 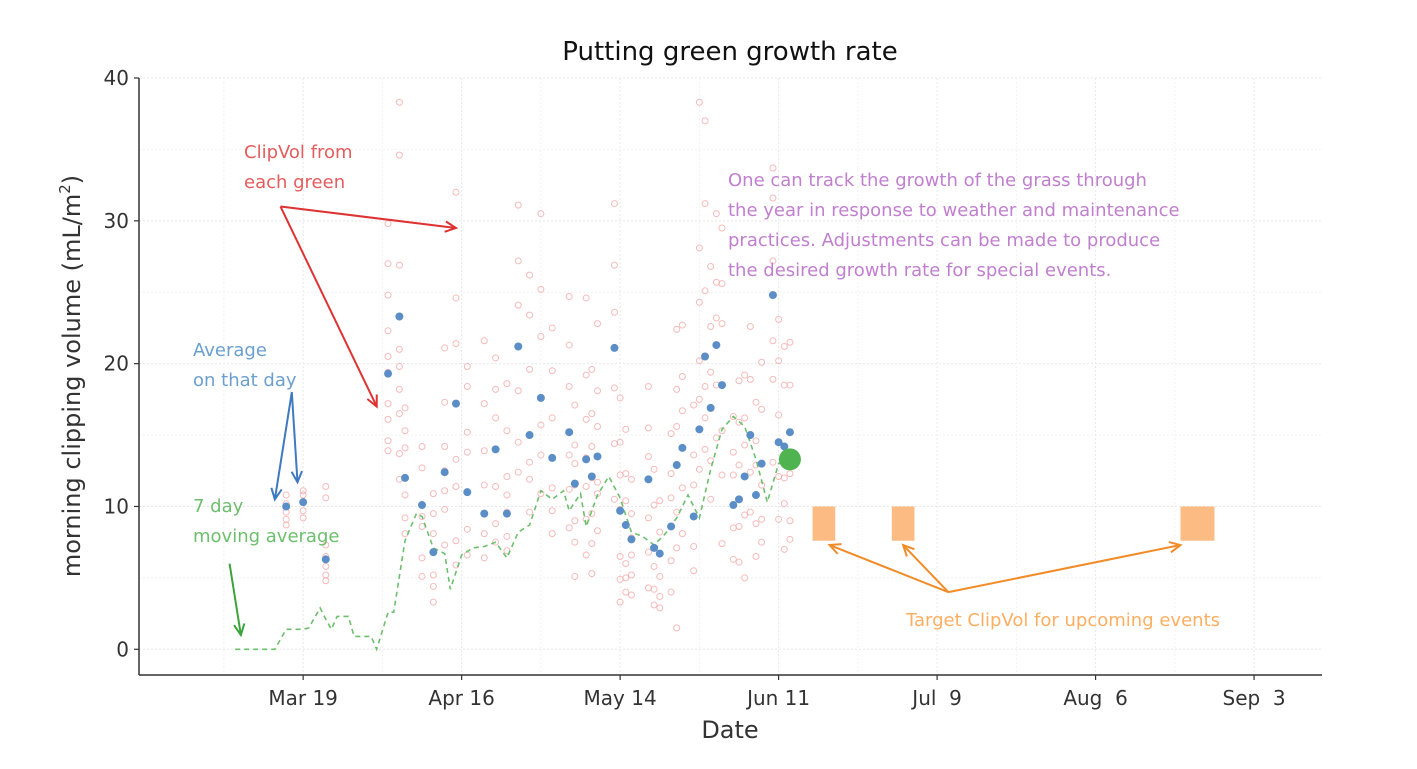 What do you see at coordinates (71, 376) in the screenshot?
I see `y-axis-label: morning clipping volume (mL/m2)` at bounding box center [71, 376].